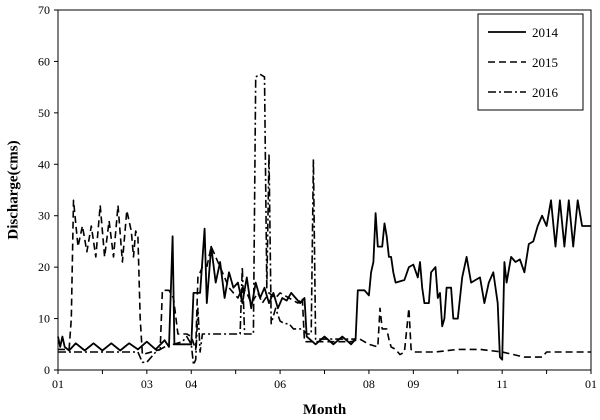 Image resolution: width=600 pixels, height=420 pixels. I want to click on x-axis-title: Month, so click(325, 410).